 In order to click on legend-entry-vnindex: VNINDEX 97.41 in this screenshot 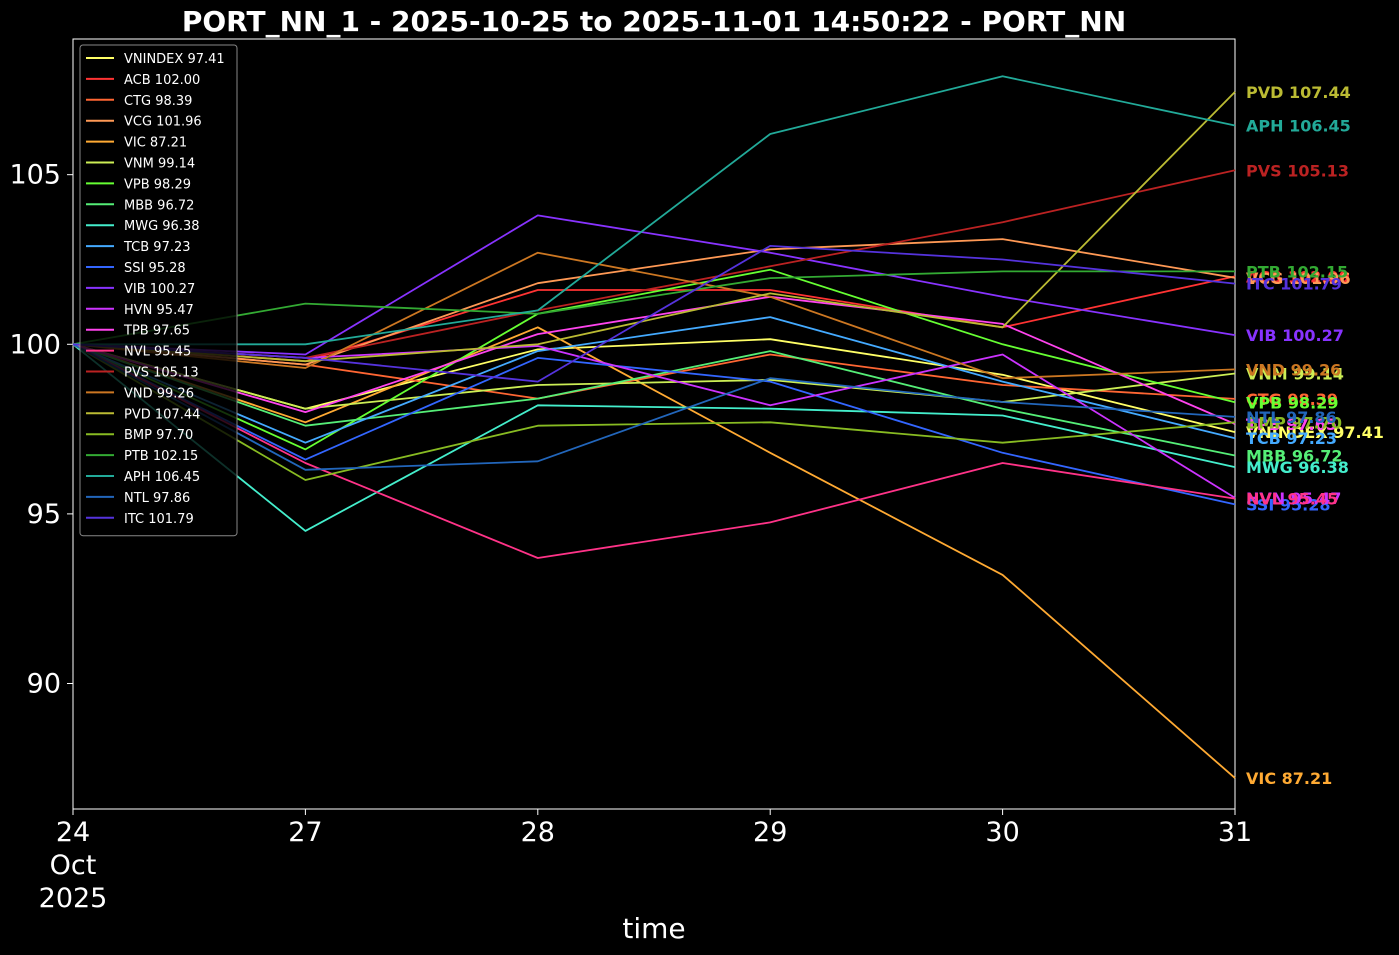, I will do `click(174, 59)`.